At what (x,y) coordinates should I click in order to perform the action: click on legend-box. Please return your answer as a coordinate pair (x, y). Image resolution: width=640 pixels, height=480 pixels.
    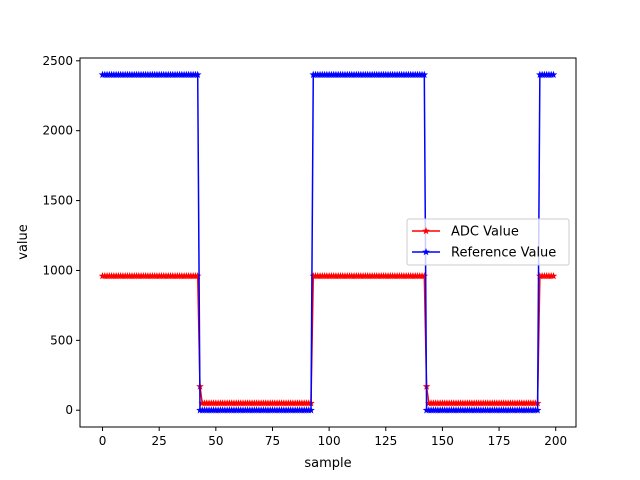
    Looking at the image, I should click on (488, 242).